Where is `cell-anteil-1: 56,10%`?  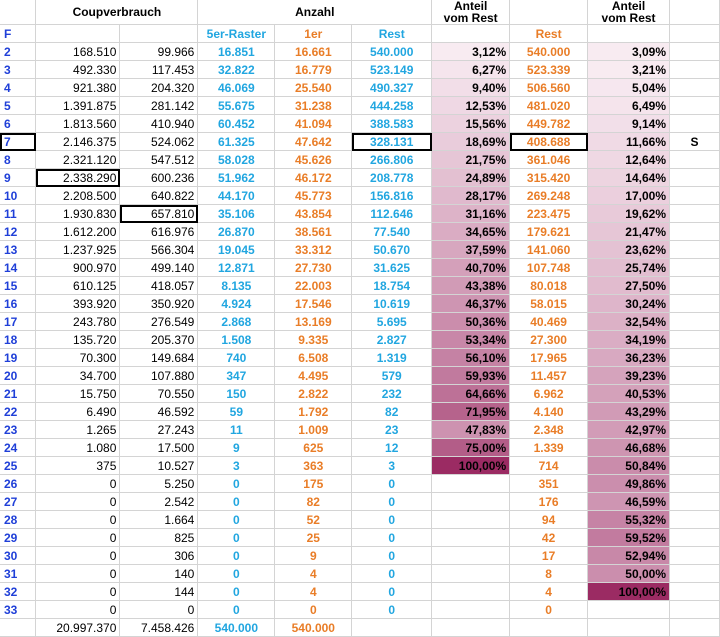
cell-anteil-1: 56,10% is located at coordinates (471, 357).